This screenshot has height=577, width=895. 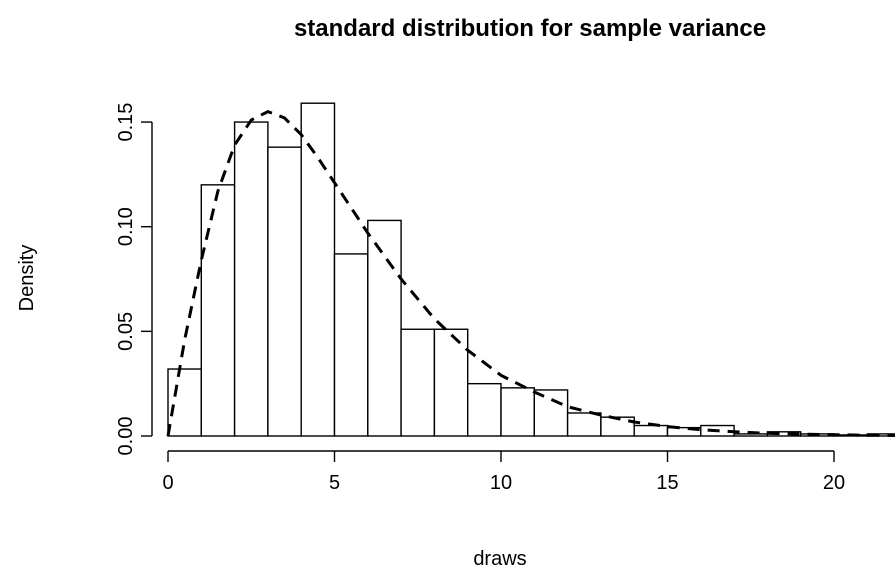 I want to click on x-axis-label: draws, so click(x=499, y=559).